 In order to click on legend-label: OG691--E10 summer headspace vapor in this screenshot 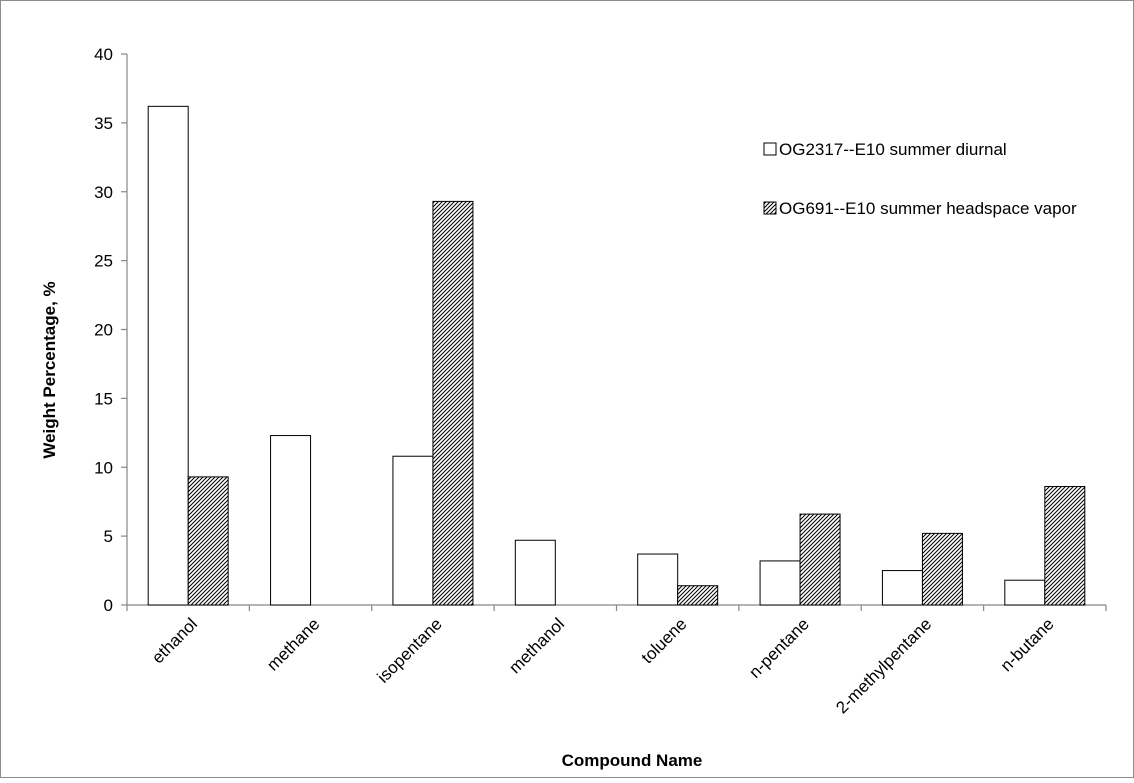, I will do `click(928, 208)`.